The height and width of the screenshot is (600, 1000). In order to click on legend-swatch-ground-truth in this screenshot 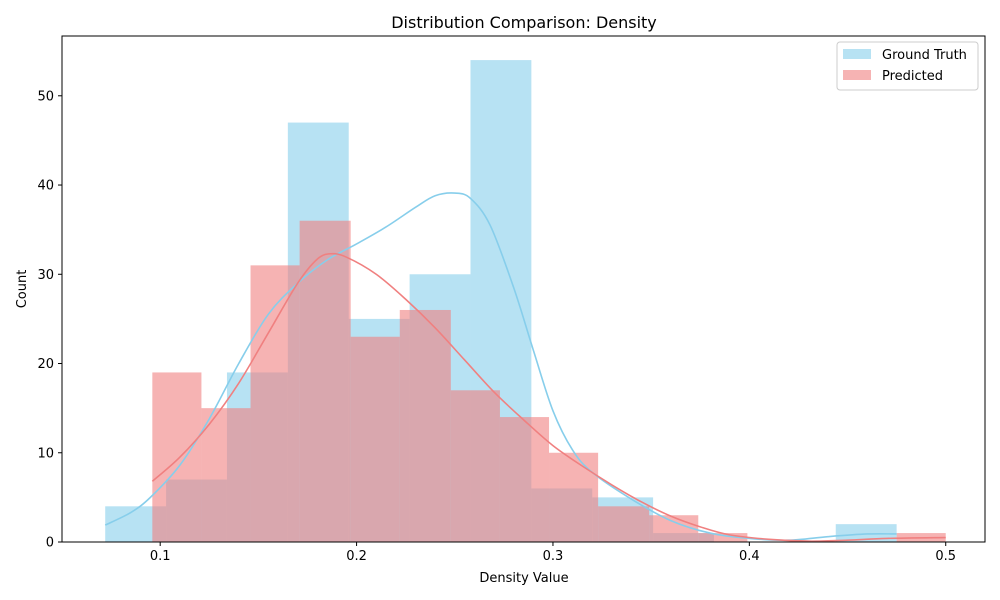, I will do `click(857, 54)`.